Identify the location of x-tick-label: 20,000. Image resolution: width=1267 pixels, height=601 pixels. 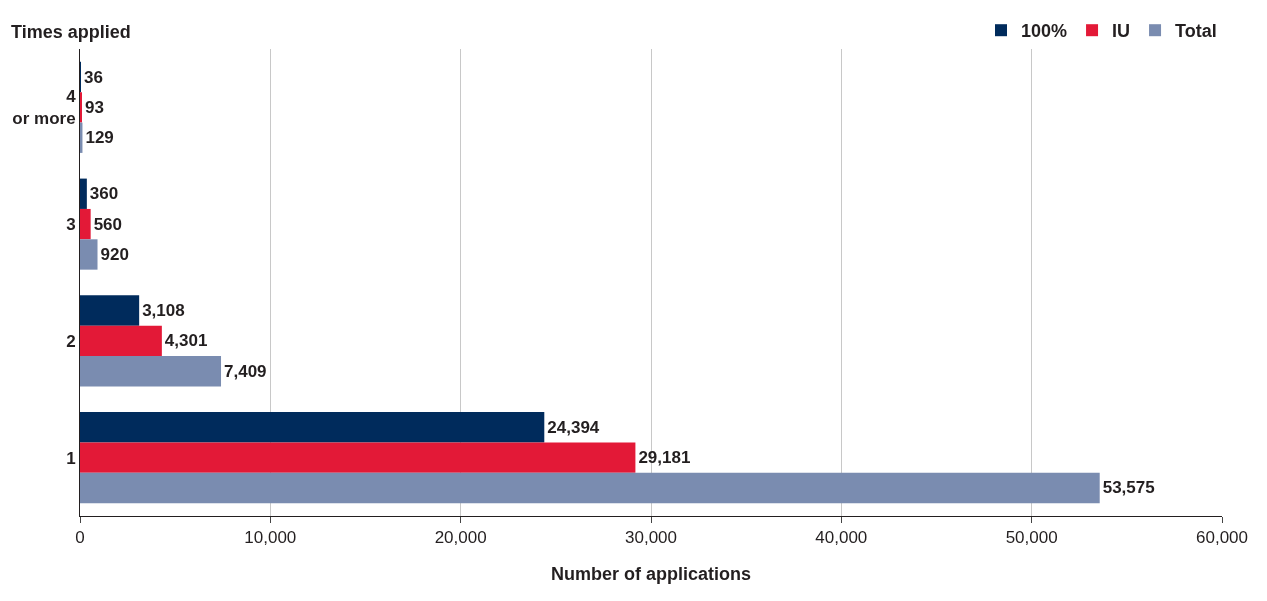
(460, 538).